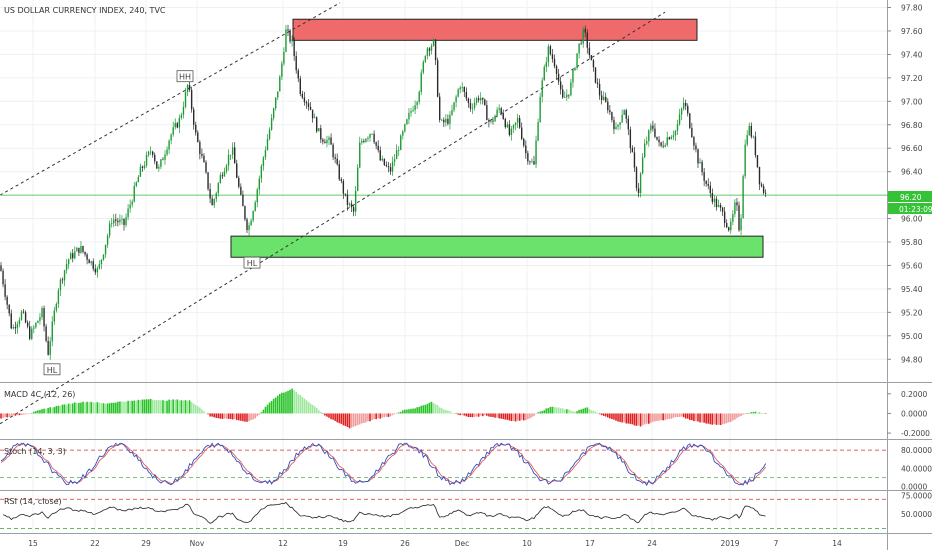  What do you see at coordinates (497, 246) in the screenshot?
I see `support-zone` at bounding box center [497, 246].